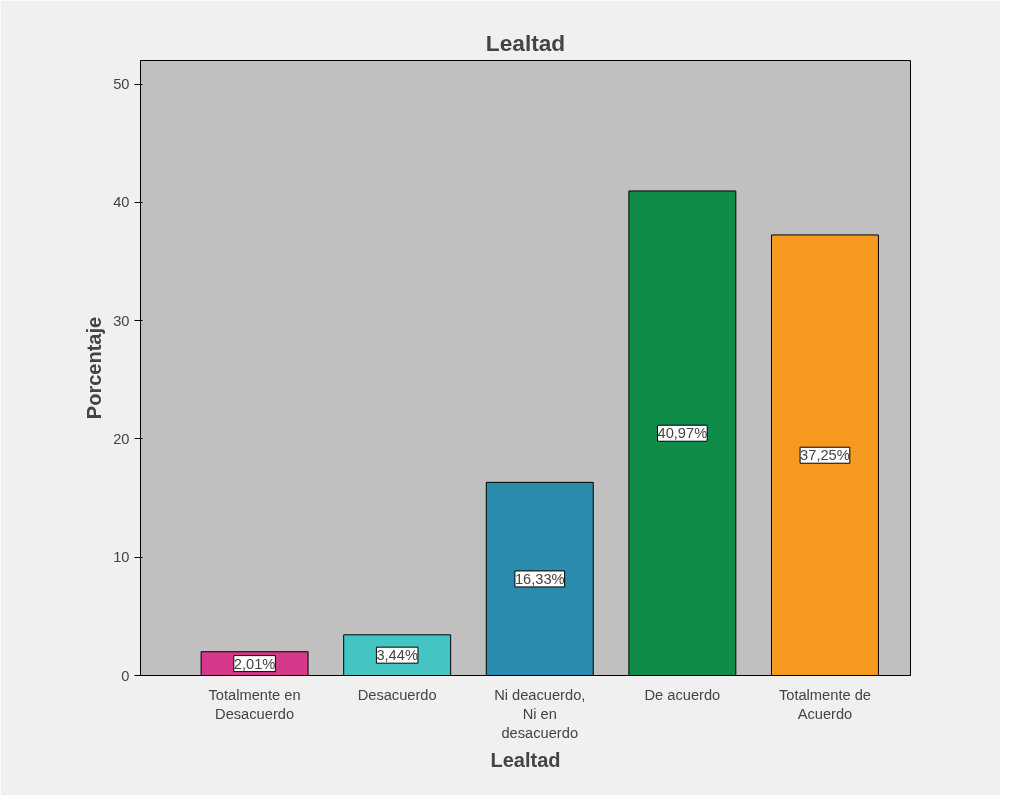 This screenshot has width=1012, height=805. Describe the element at coordinates (539, 578) in the screenshot. I see `data-label: 16,33%` at that location.